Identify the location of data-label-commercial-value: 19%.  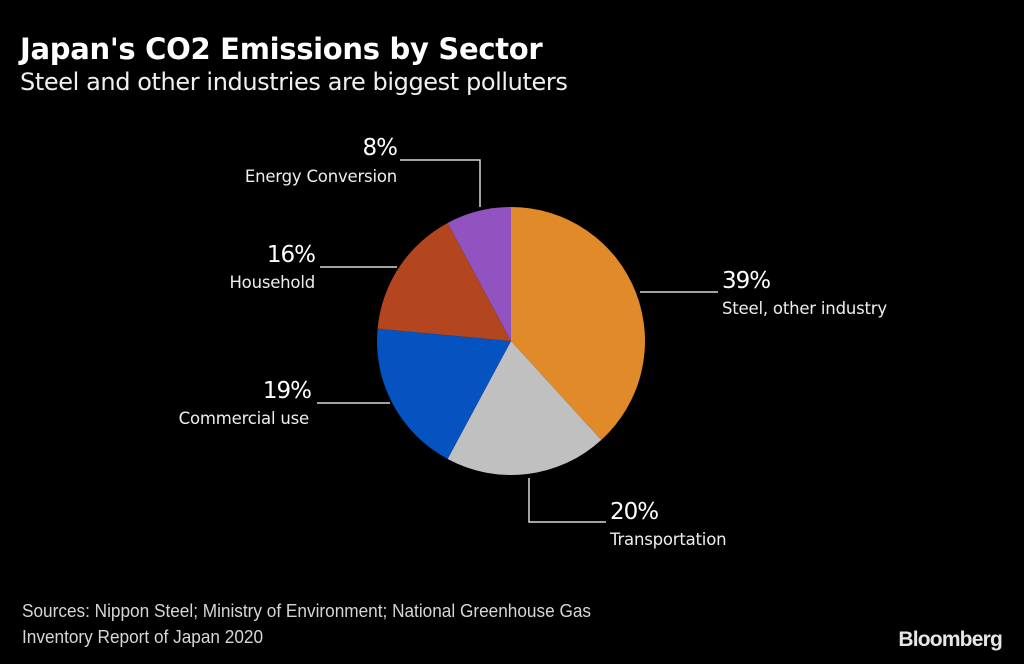
(287, 391).